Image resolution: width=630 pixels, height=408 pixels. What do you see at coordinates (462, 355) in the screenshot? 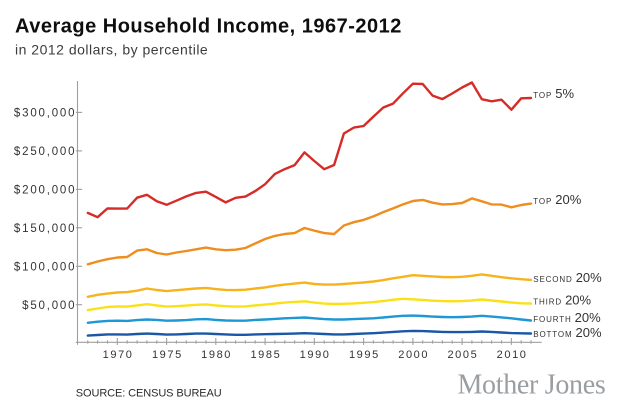
I see `svg-text: 2005` at bounding box center [462, 355].